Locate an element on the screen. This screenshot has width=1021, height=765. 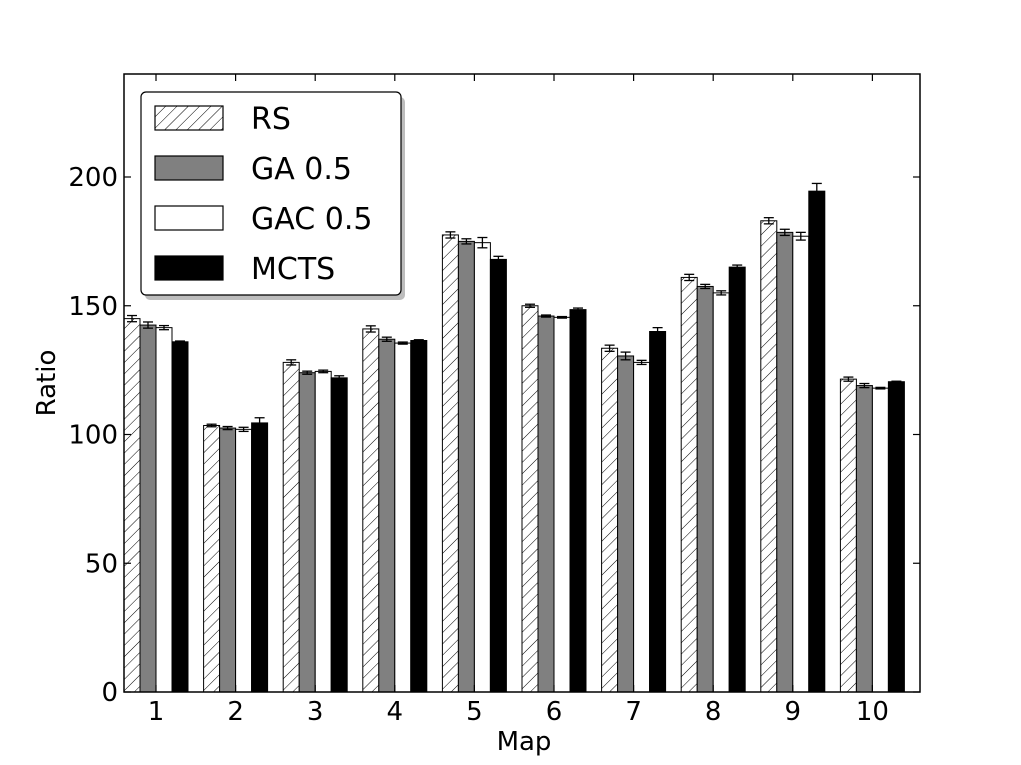
y-tick-label: 50 is located at coordinates (101, 564).